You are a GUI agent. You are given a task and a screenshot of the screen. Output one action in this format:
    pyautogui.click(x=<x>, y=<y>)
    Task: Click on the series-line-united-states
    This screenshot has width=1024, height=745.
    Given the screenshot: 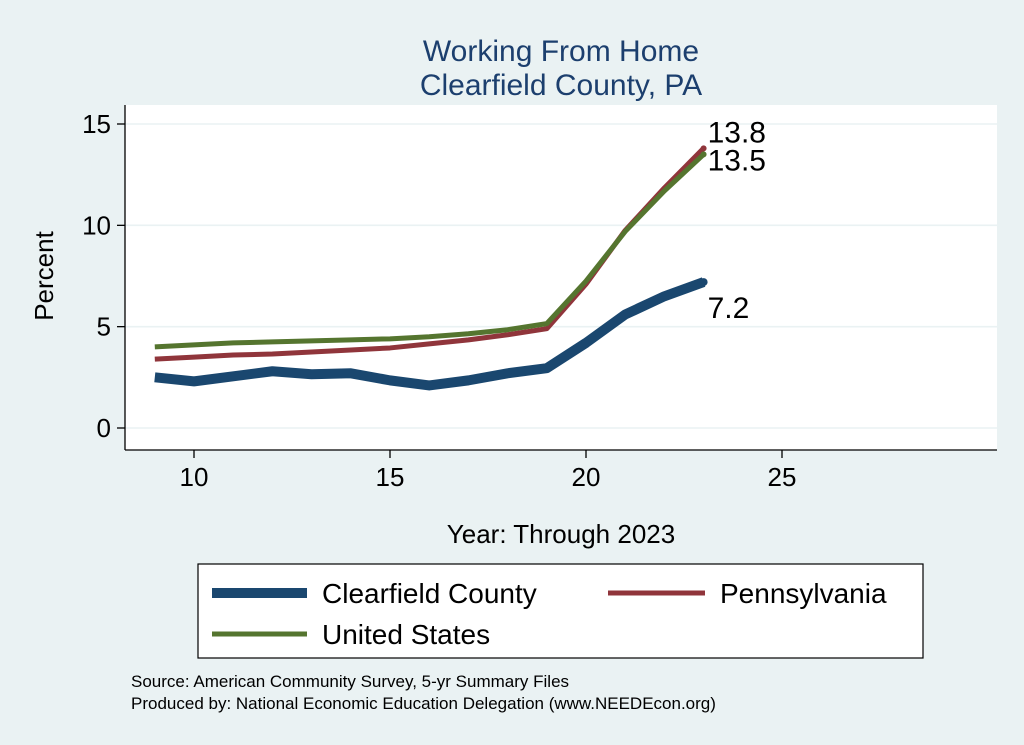 What is the action you would take?
    pyautogui.click(x=430, y=251)
    